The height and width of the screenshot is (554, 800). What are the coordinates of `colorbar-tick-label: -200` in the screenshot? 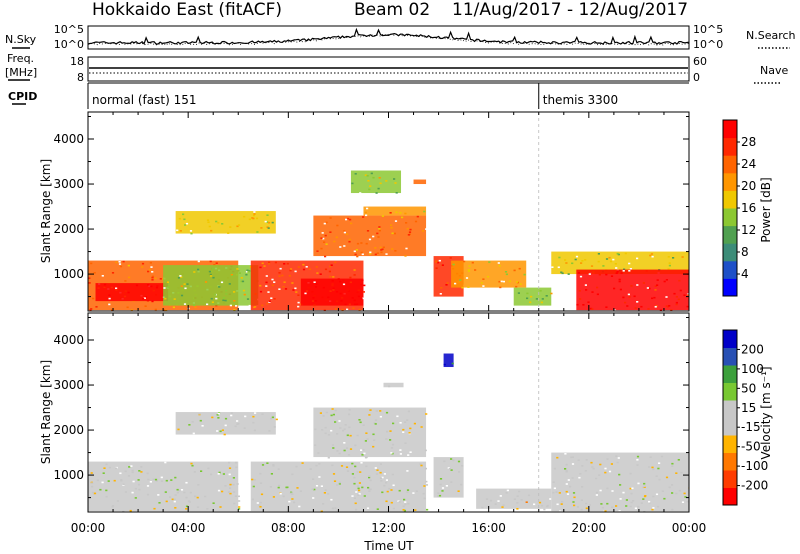 It's located at (754, 486).